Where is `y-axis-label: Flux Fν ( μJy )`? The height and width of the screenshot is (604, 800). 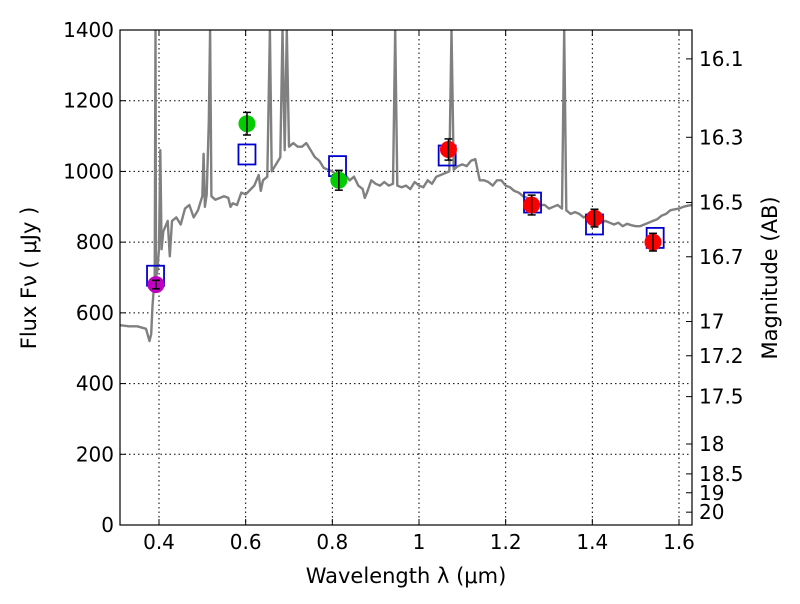 y-axis-label: Flux Fν ( μJy ) is located at coordinates (29, 278).